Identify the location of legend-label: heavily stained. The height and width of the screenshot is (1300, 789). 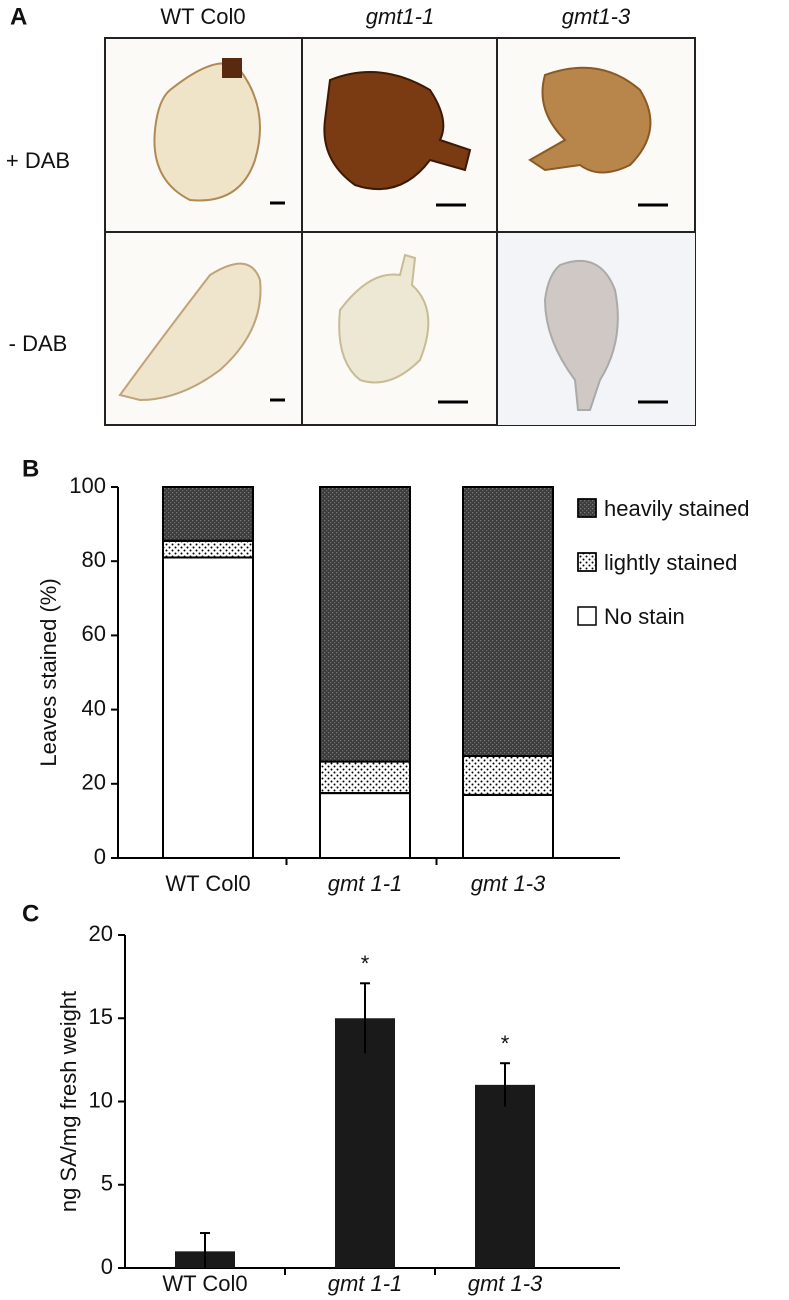
(677, 508).